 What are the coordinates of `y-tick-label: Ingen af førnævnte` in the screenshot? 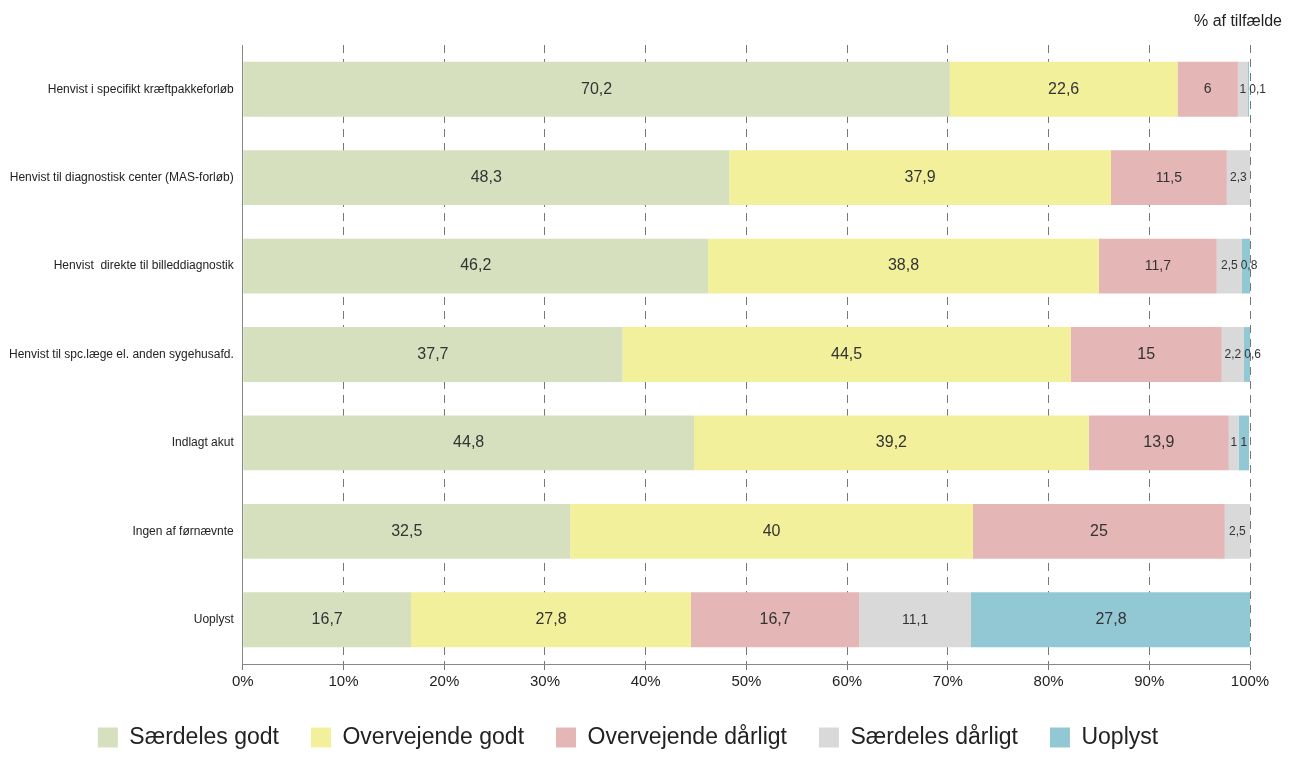 It's located at (183, 530).